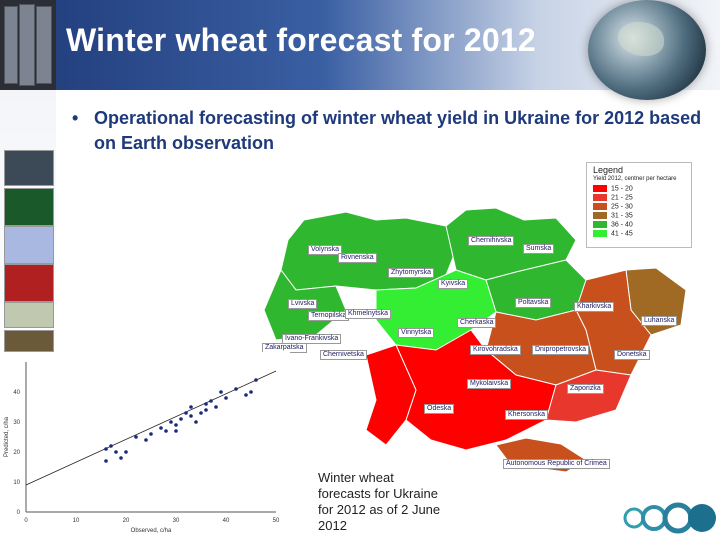 Image resolution: width=720 pixels, height=545 pixels. I want to click on region-label: Chernihivska, so click(491, 241).